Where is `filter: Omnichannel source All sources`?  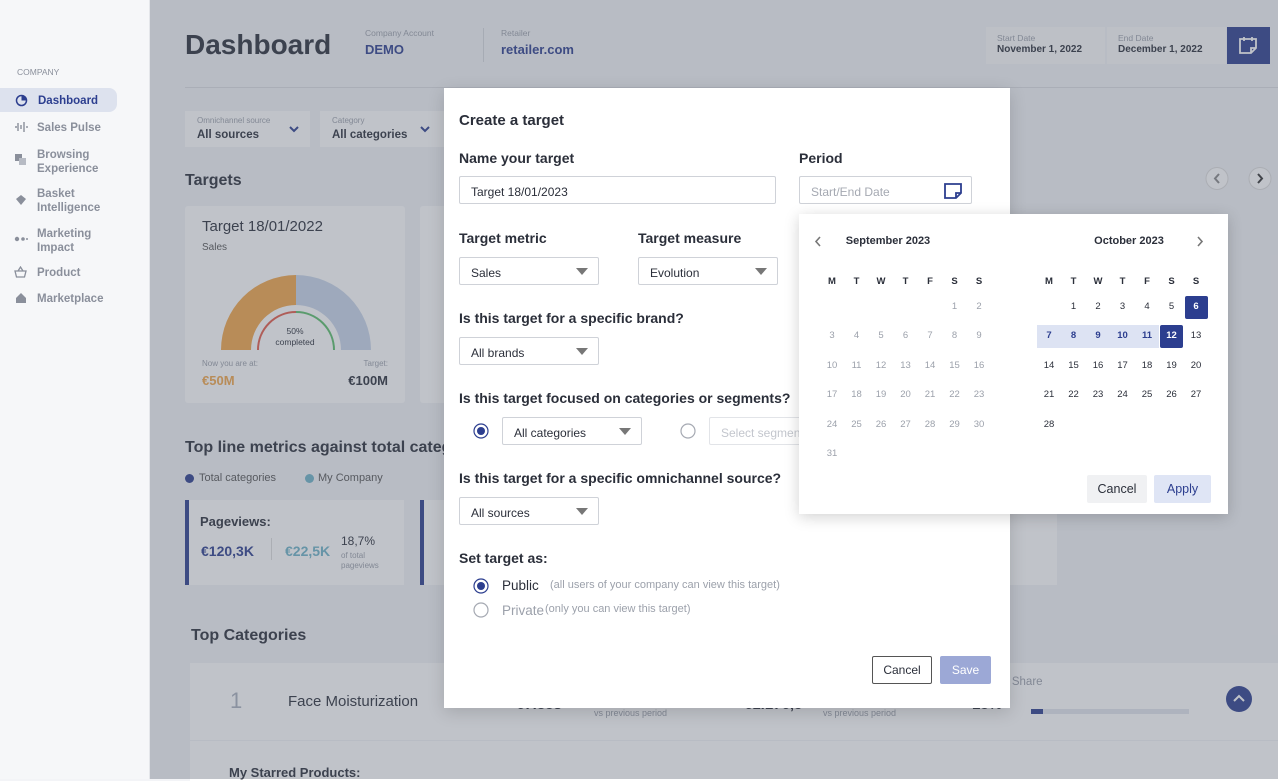 filter: Omnichannel source All sources is located at coordinates (247, 129).